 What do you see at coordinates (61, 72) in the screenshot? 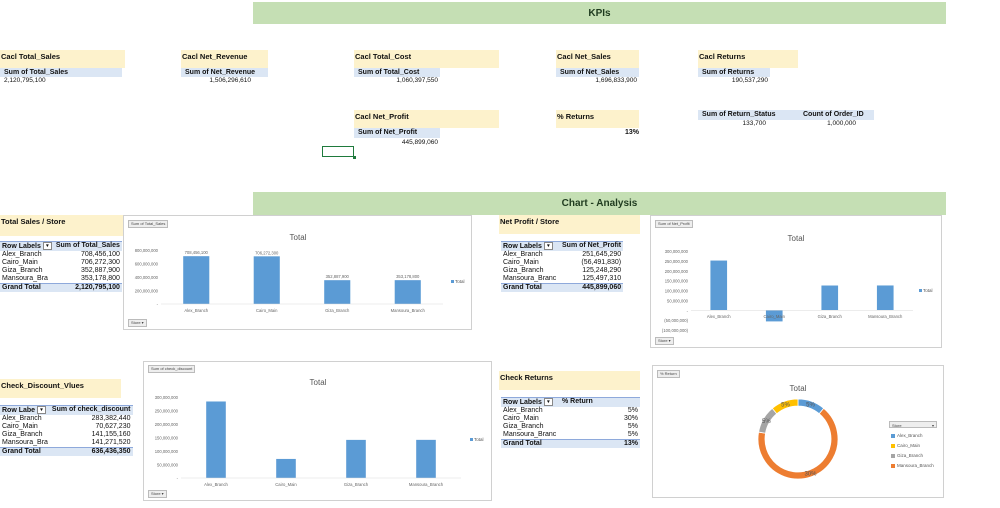
I see `kpi-total-sales-header: Sum of Total_Sales` at bounding box center [61, 72].